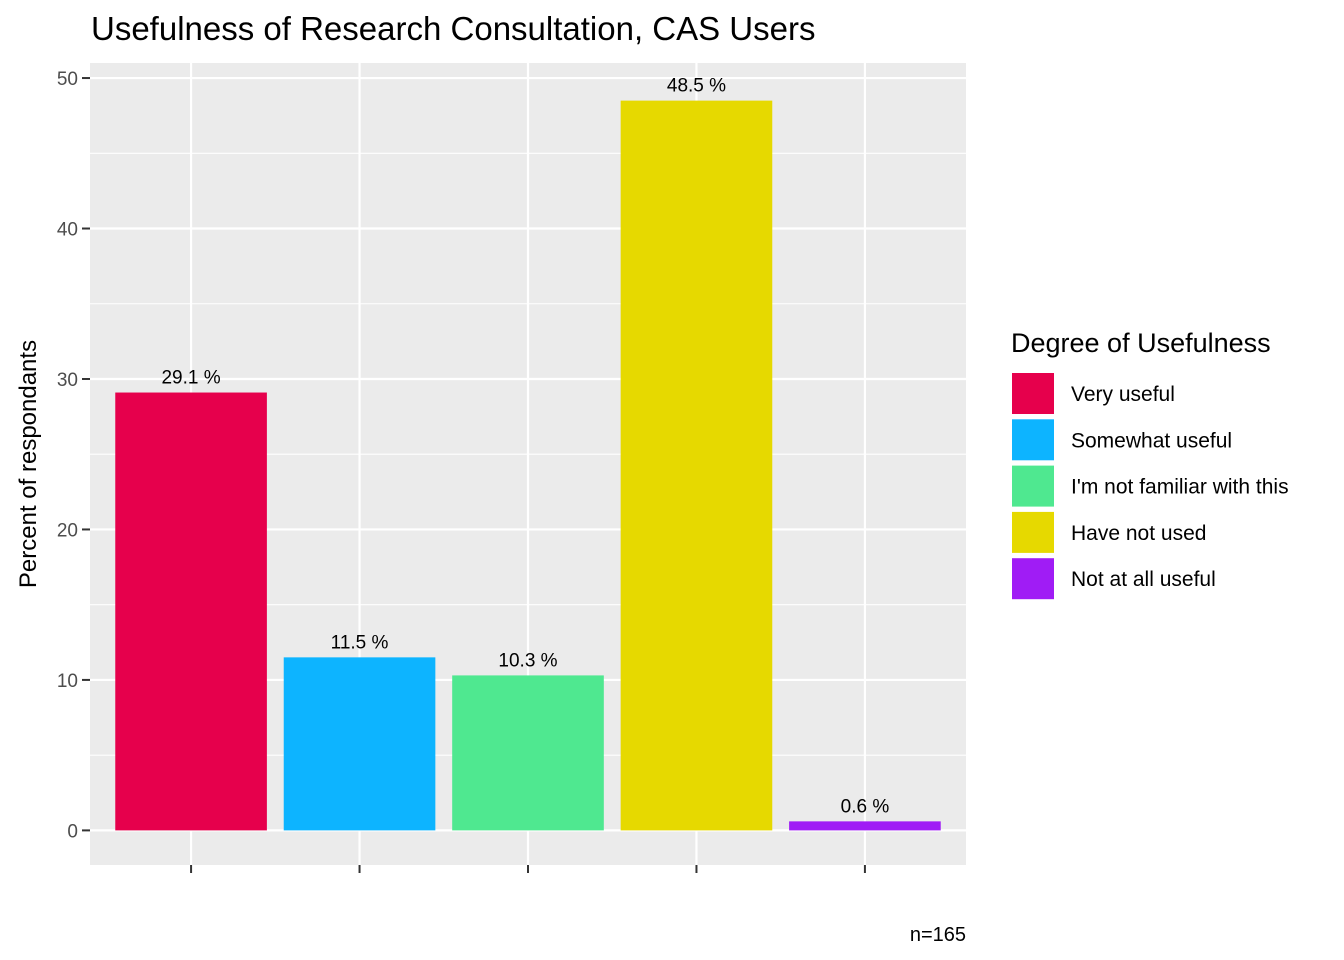 The image size is (1344, 960). What do you see at coordinates (865, 806) in the screenshot?
I see `data-label: 0.6 %` at bounding box center [865, 806].